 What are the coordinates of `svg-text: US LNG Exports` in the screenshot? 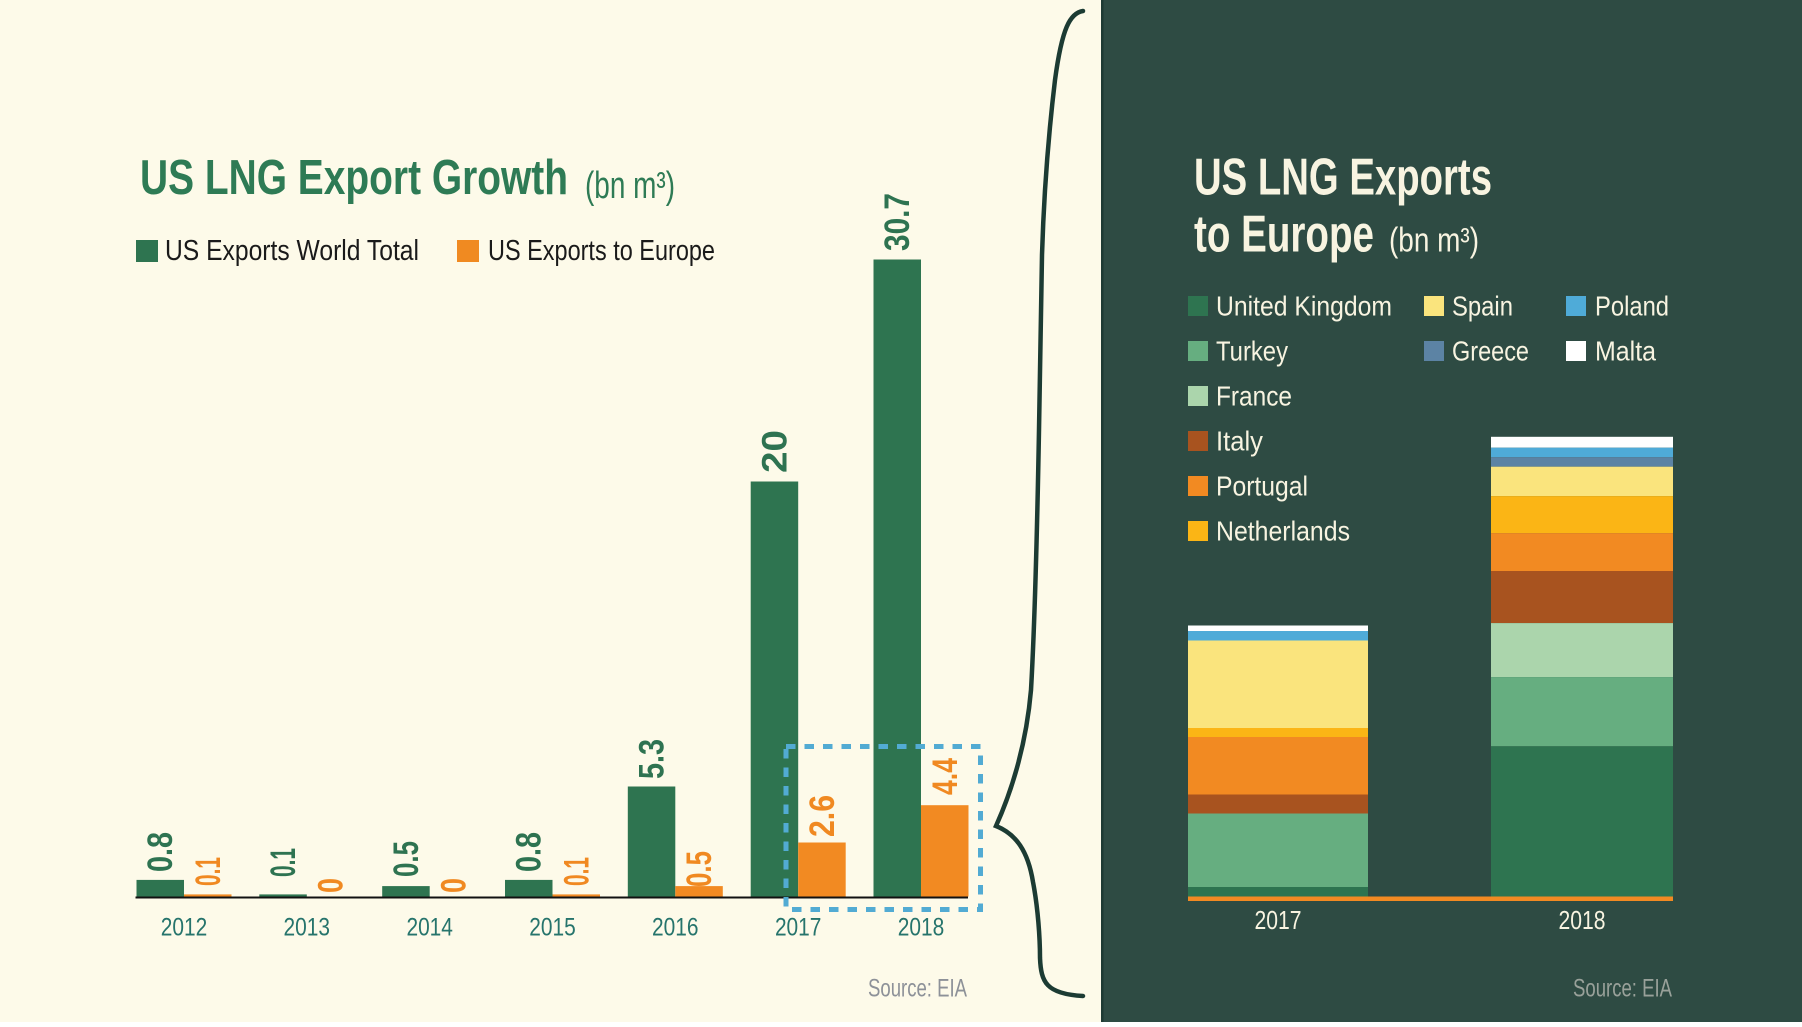 It's located at (1343, 178).